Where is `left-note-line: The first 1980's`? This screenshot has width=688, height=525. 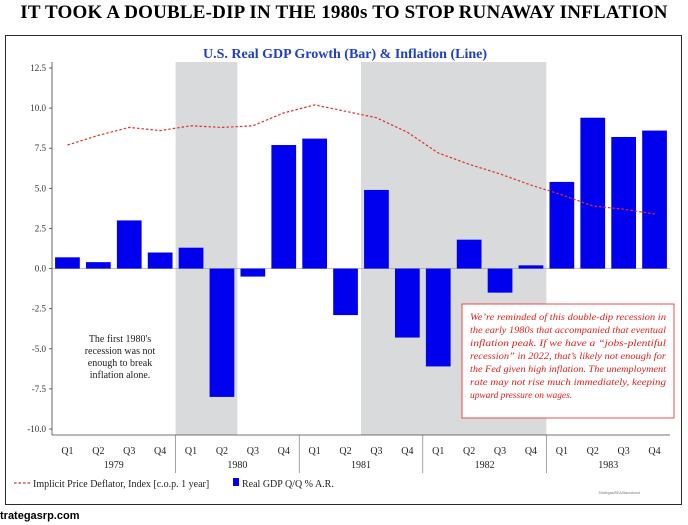 left-note-line: The first 1980's is located at coordinates (120, 339).